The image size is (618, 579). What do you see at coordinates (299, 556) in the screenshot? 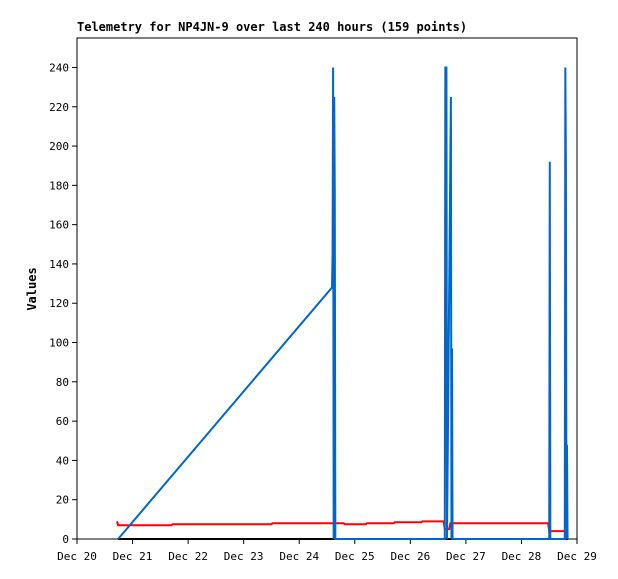
I see `x-tick-label: Dec 24` at bounding box center [299, 556].